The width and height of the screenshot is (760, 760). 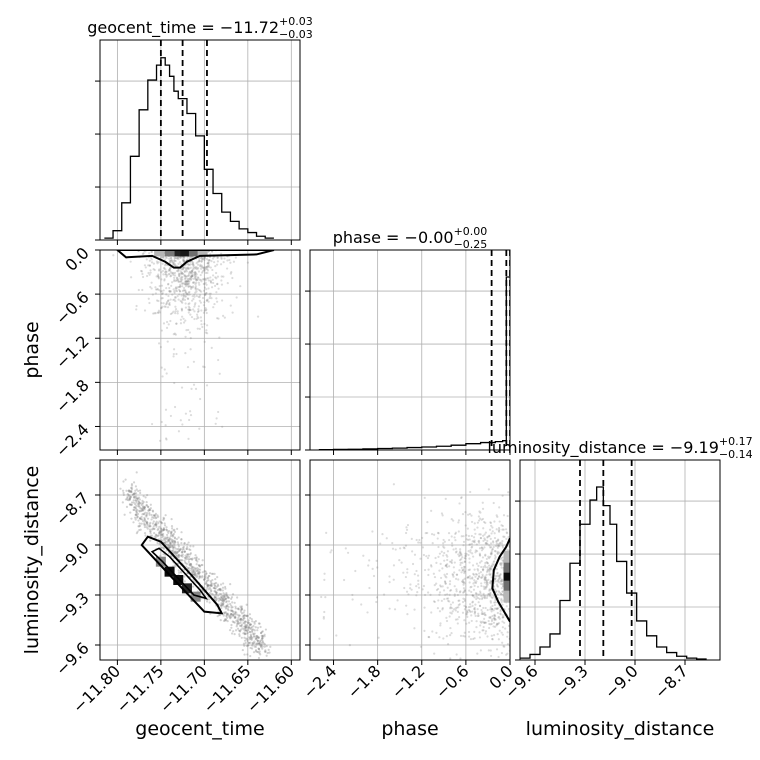 What do you see at coordinates (159, 253) in the screenshot?
I see `density-cell` at bounding box center [159, 253].